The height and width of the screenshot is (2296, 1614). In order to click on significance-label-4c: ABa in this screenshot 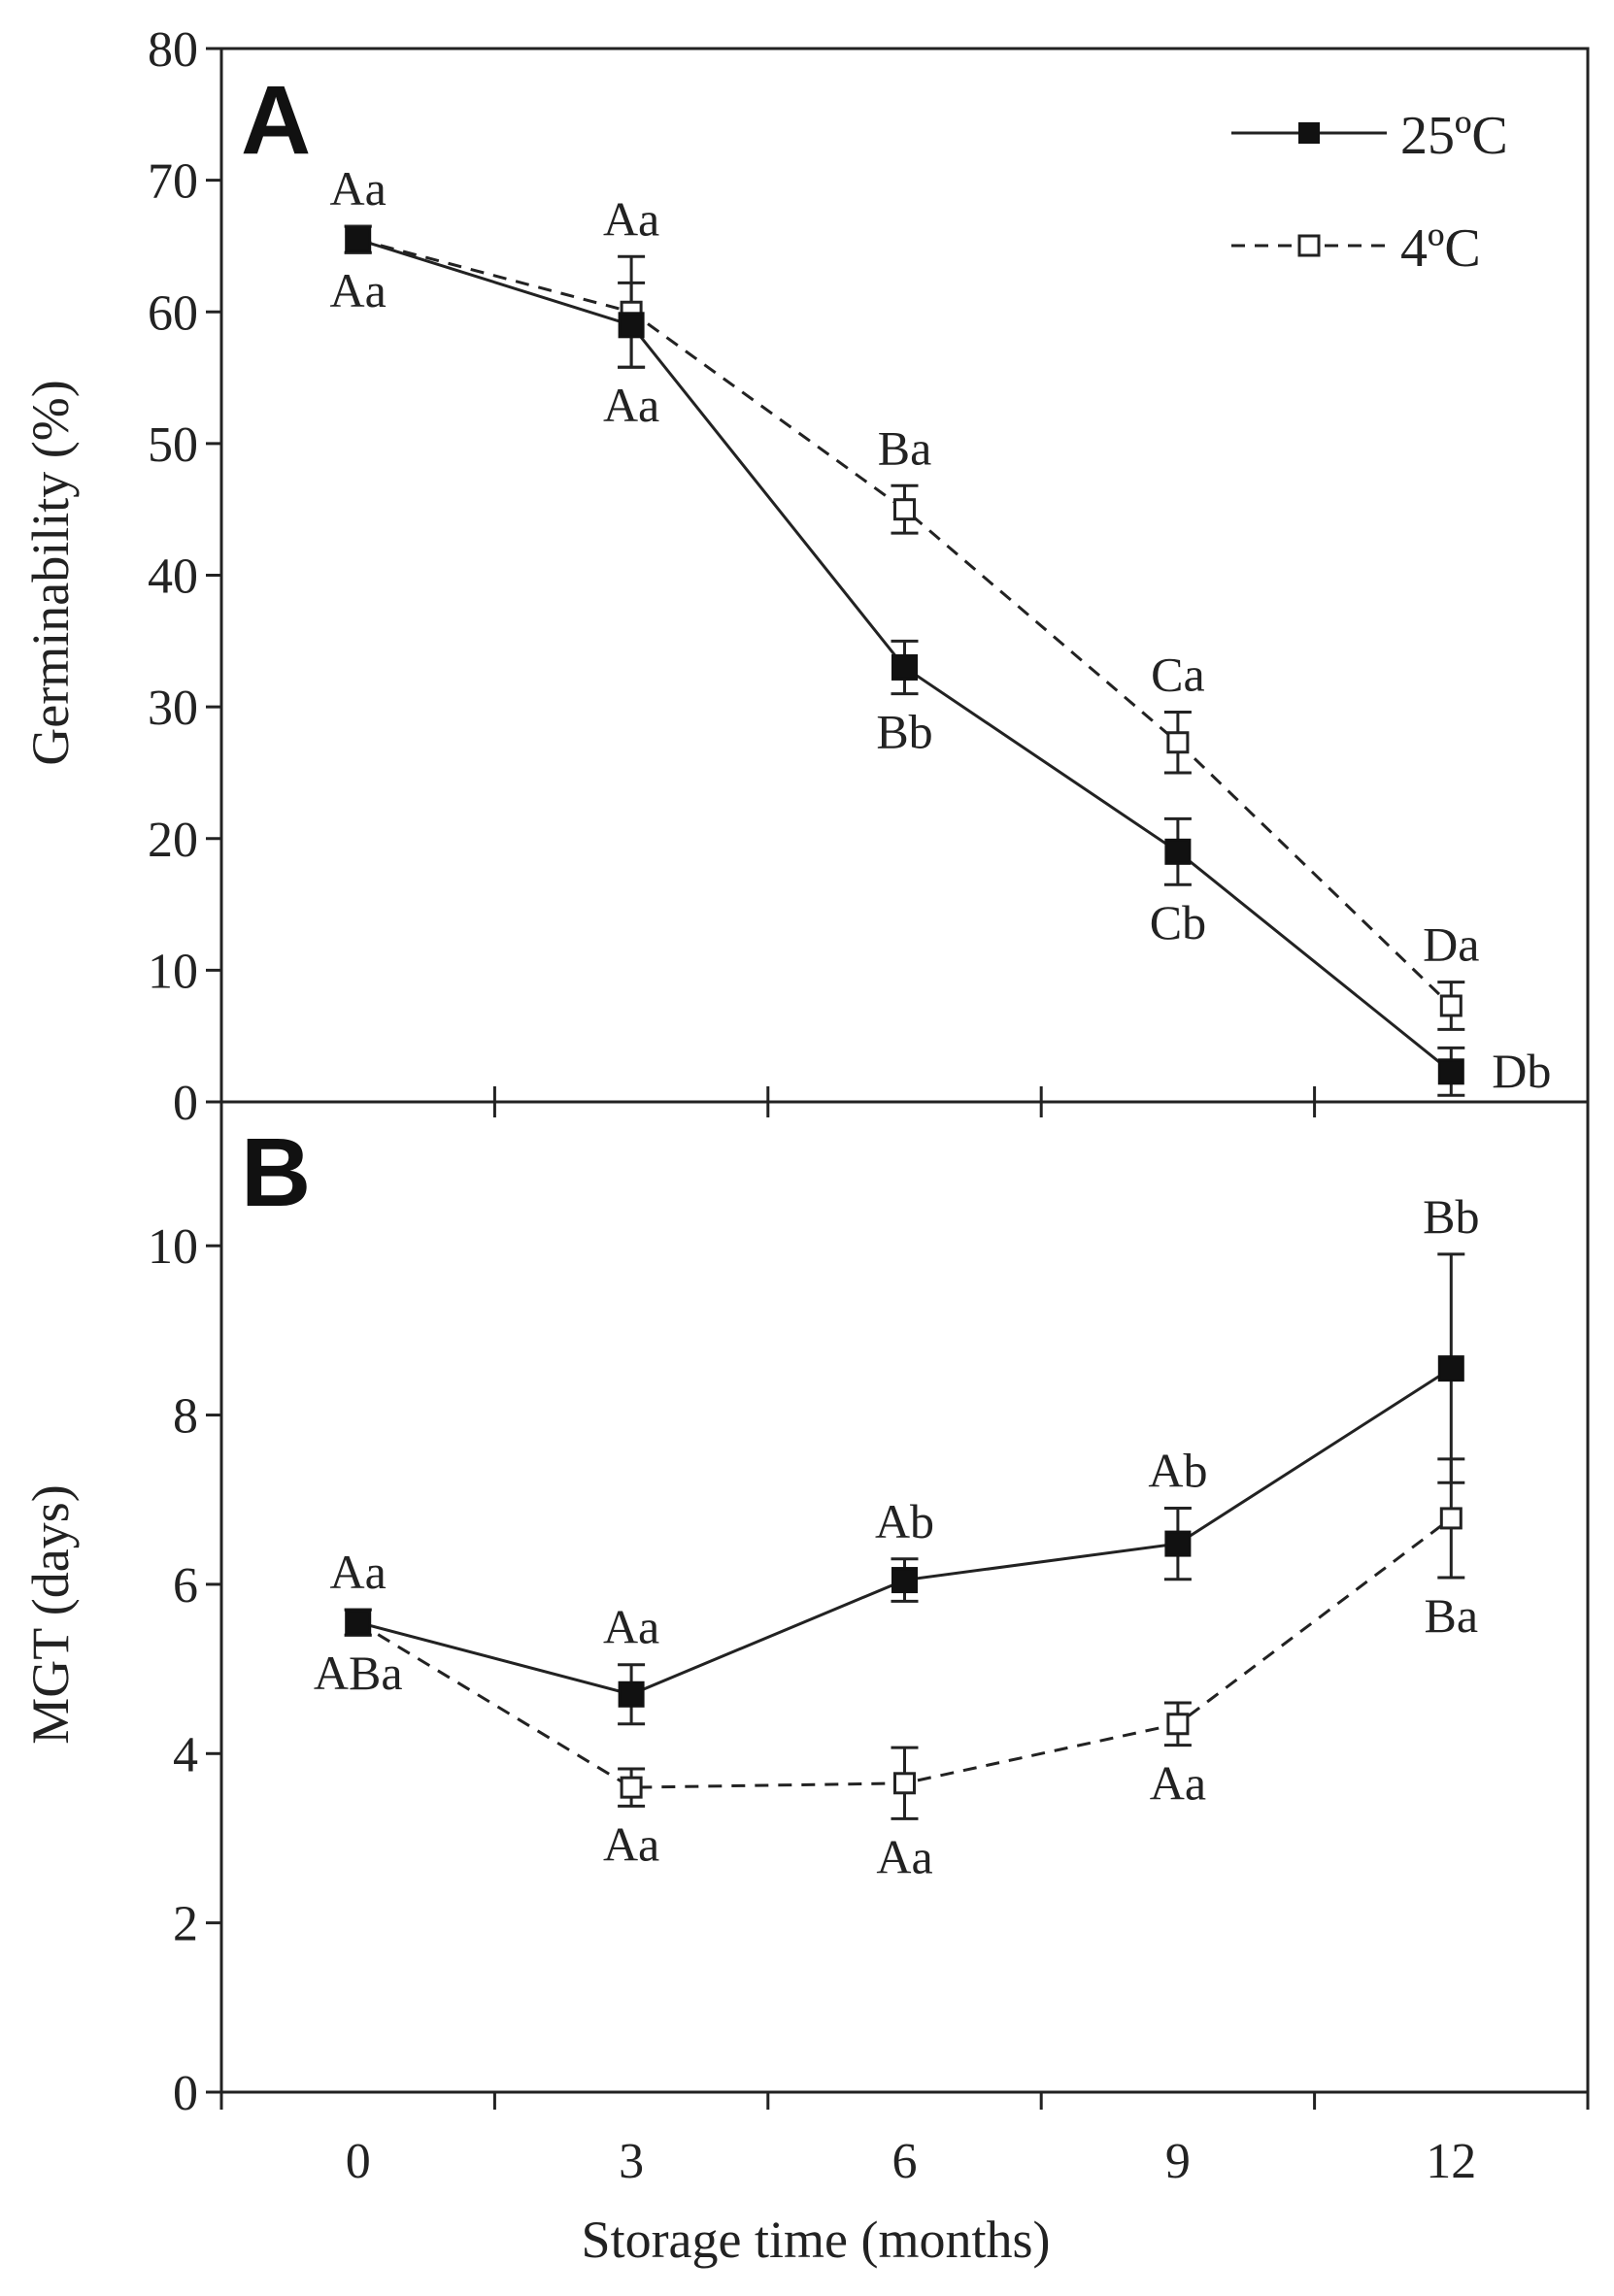, I will do `click(359, 1673)`.